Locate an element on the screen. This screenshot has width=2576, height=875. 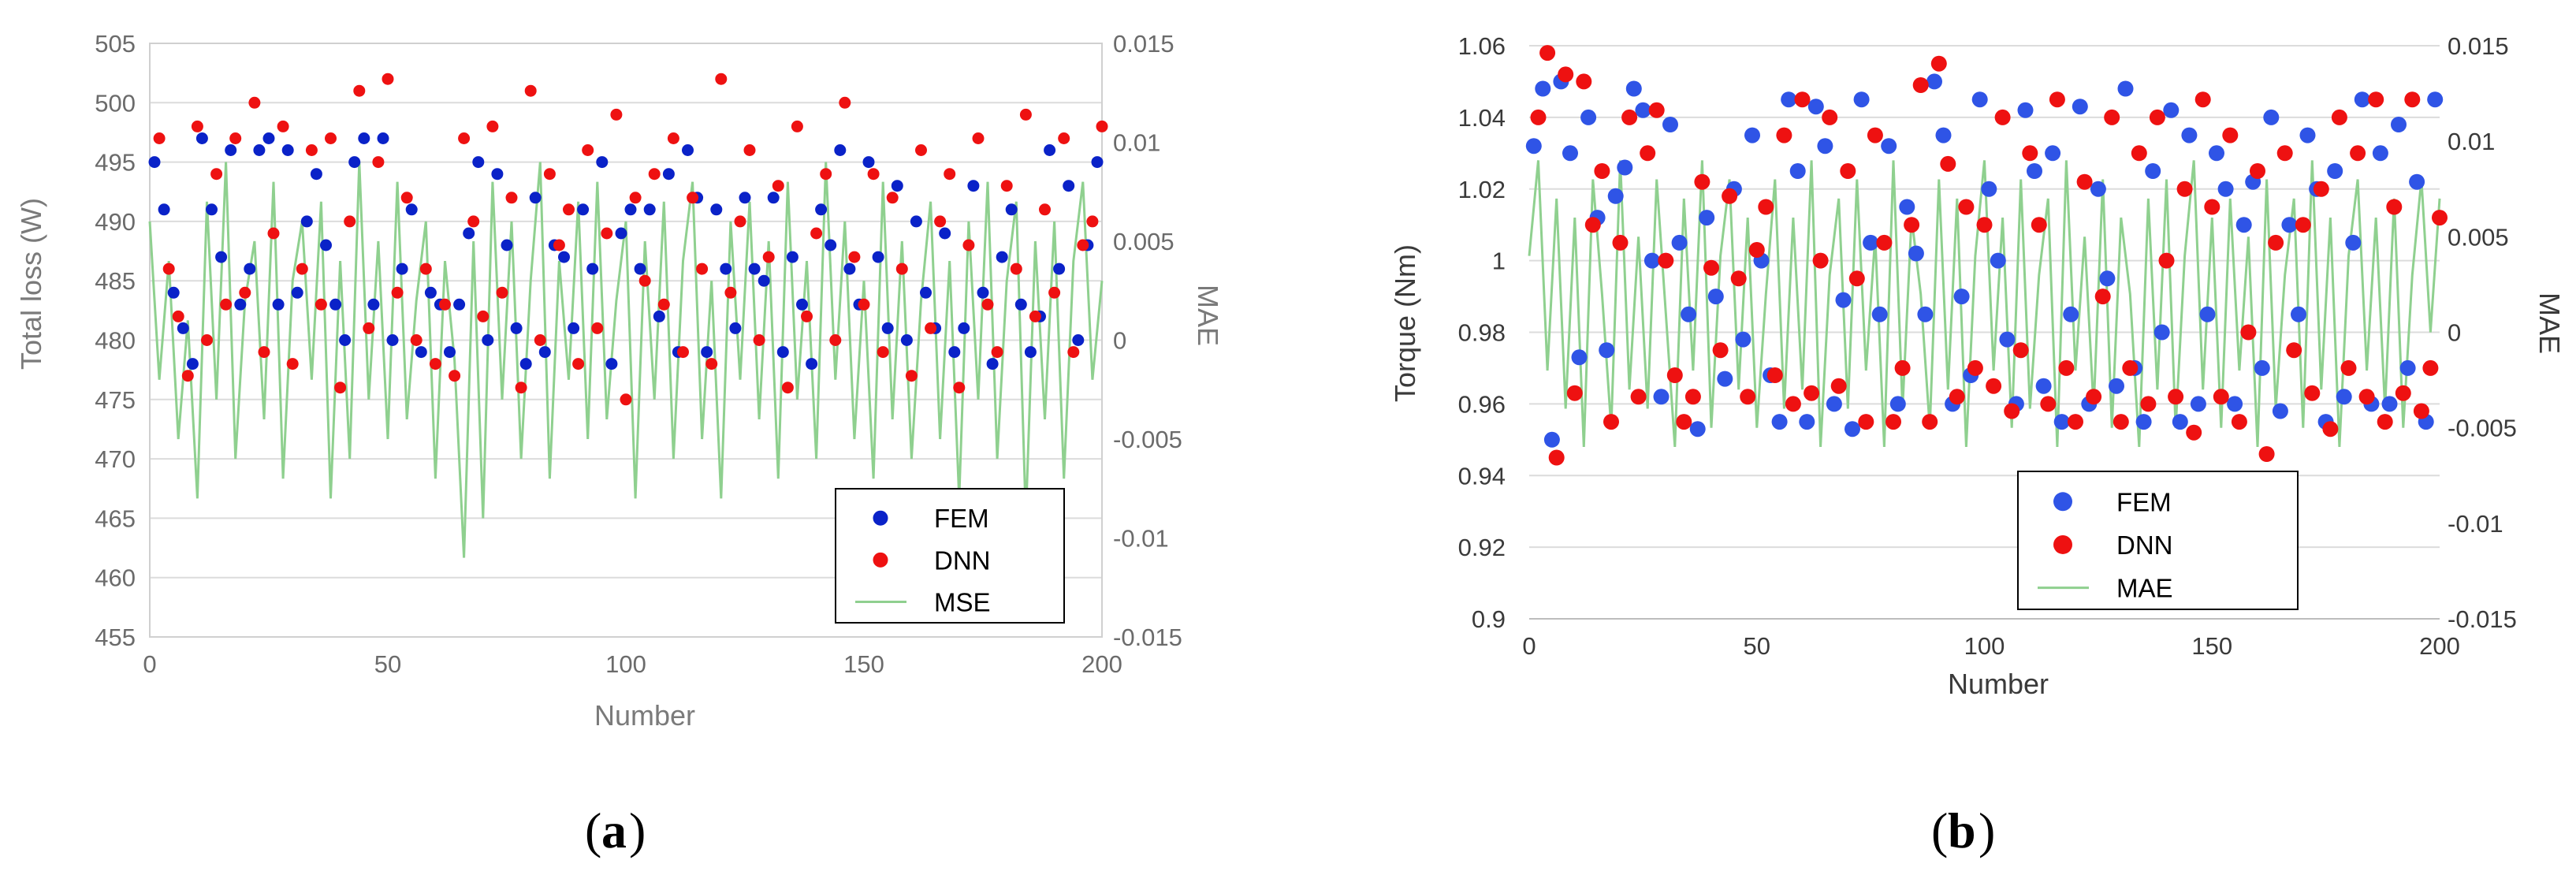
panel-b-legend-marker is located at coordinates (2062, 502).